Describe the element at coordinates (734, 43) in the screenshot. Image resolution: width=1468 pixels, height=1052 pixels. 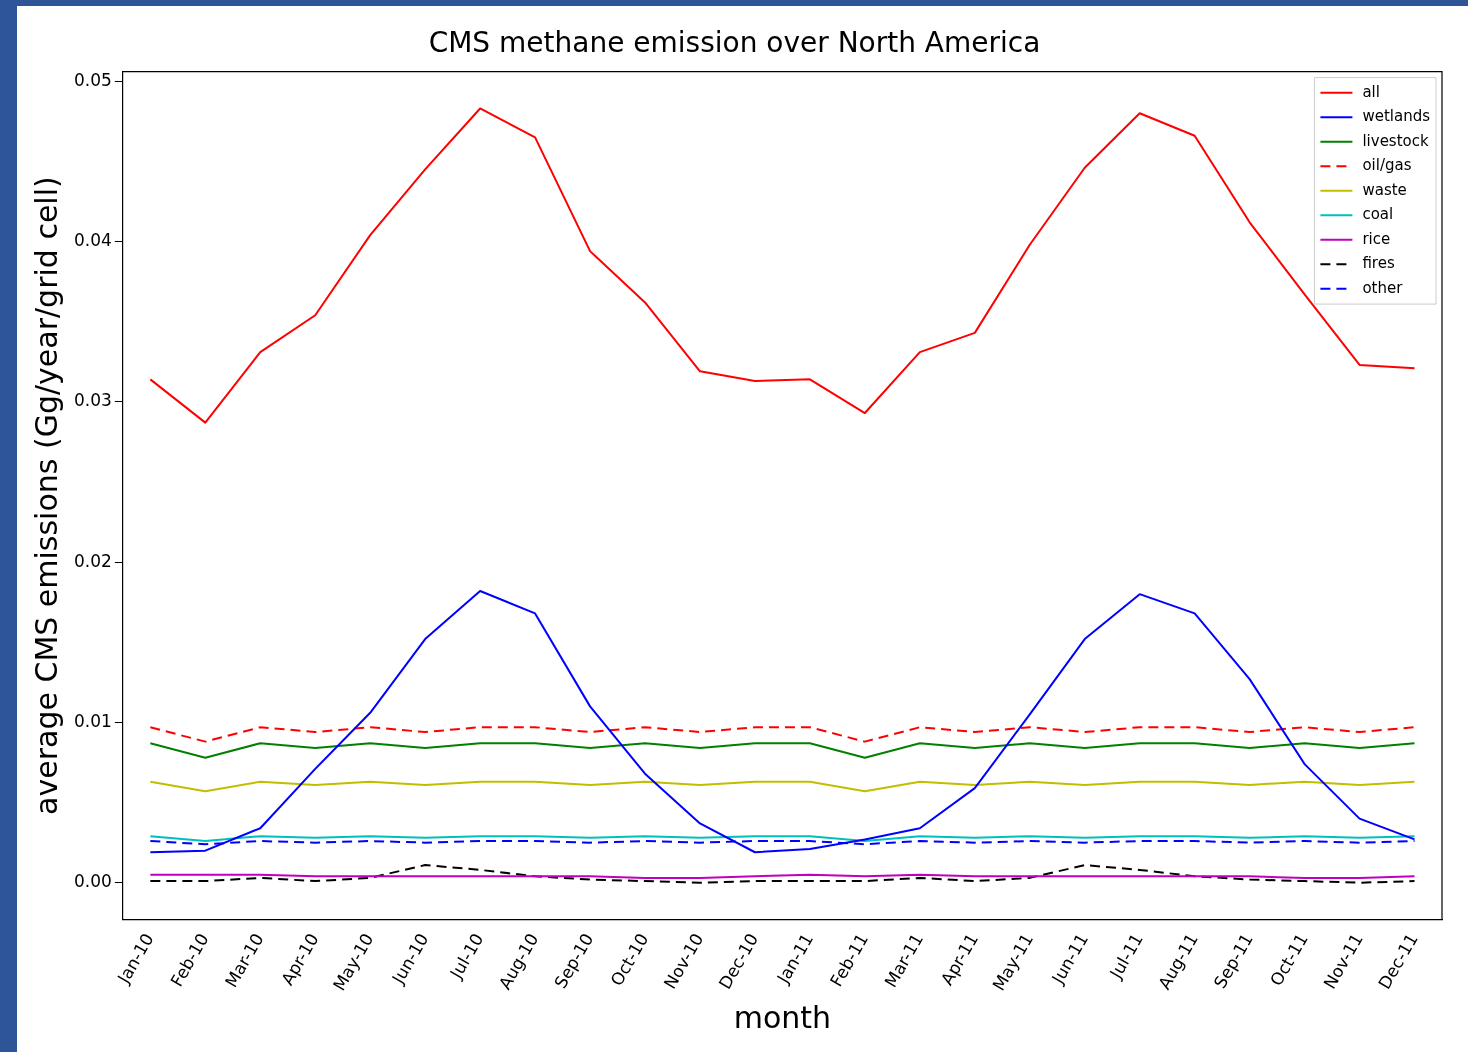
I see `chart-title: CMS methane emission over North America` at that location.